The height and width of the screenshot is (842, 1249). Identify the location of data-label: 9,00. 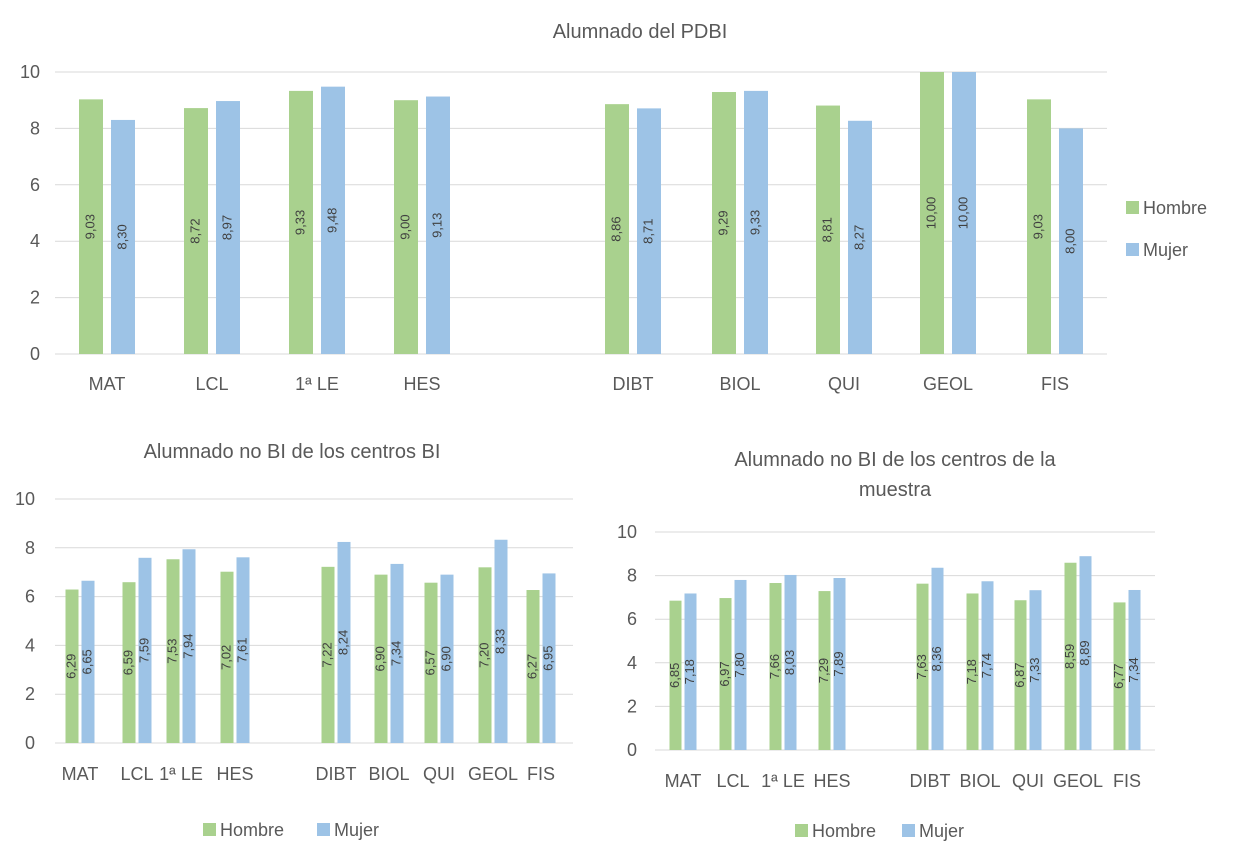
(404, 226).